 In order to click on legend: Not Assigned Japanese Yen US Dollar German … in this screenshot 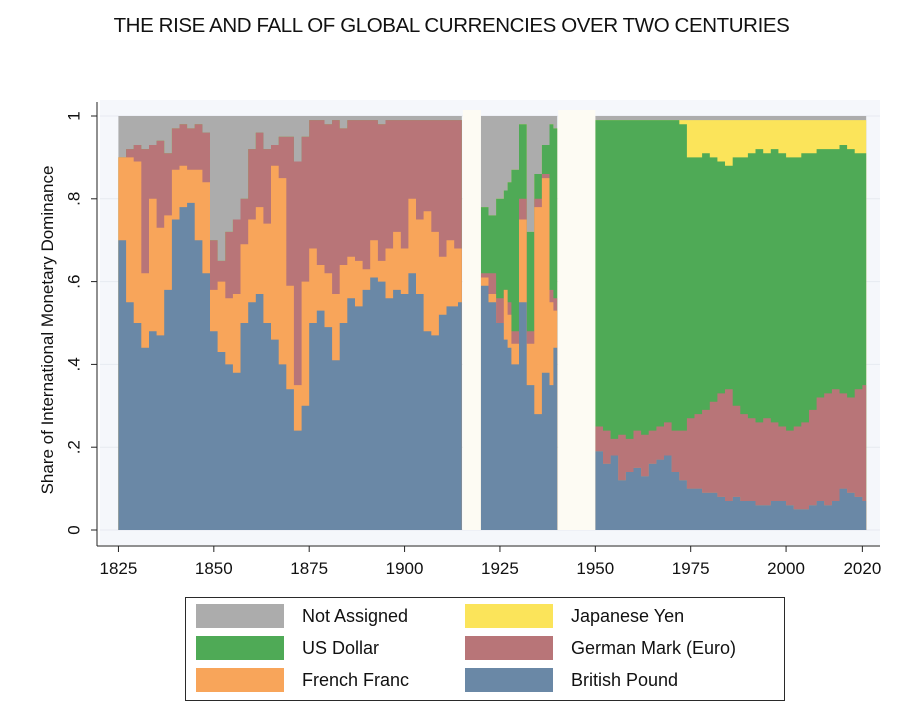, I will do `click(485, 649)`.